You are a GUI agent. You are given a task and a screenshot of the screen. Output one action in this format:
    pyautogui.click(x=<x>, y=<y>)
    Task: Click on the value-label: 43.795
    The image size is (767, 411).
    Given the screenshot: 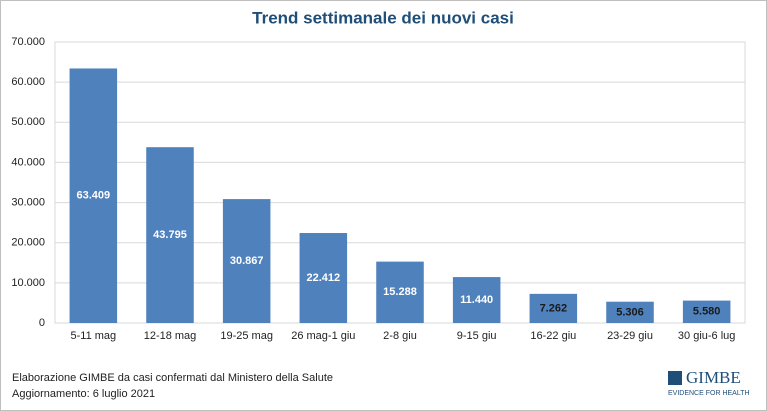 What is the action you would take?
    pyautogui.click(x=170, y=235)
    